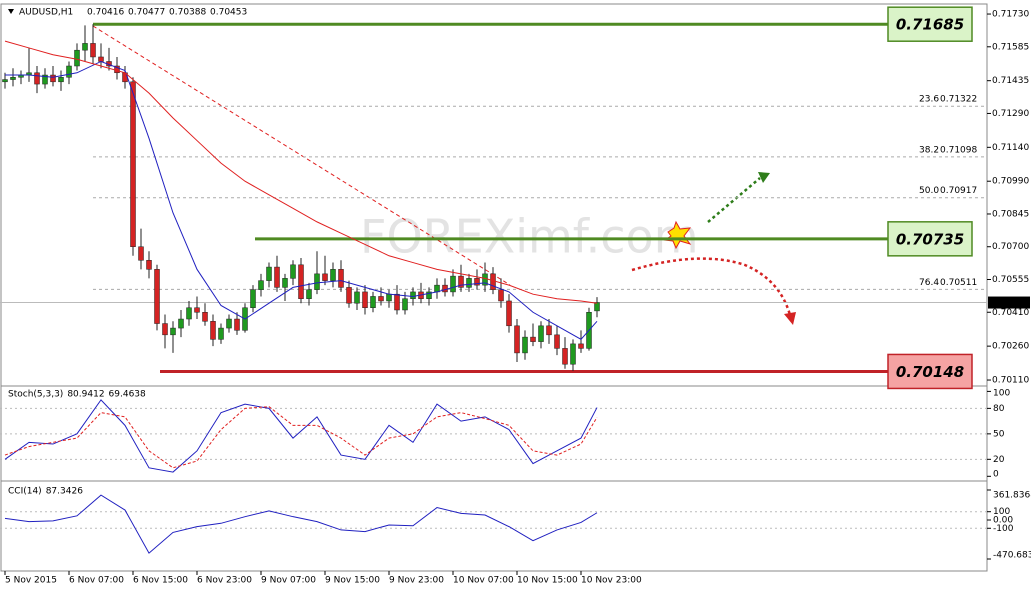  I want to click on y-tick-label: 0.70260, so click(1010, 347).